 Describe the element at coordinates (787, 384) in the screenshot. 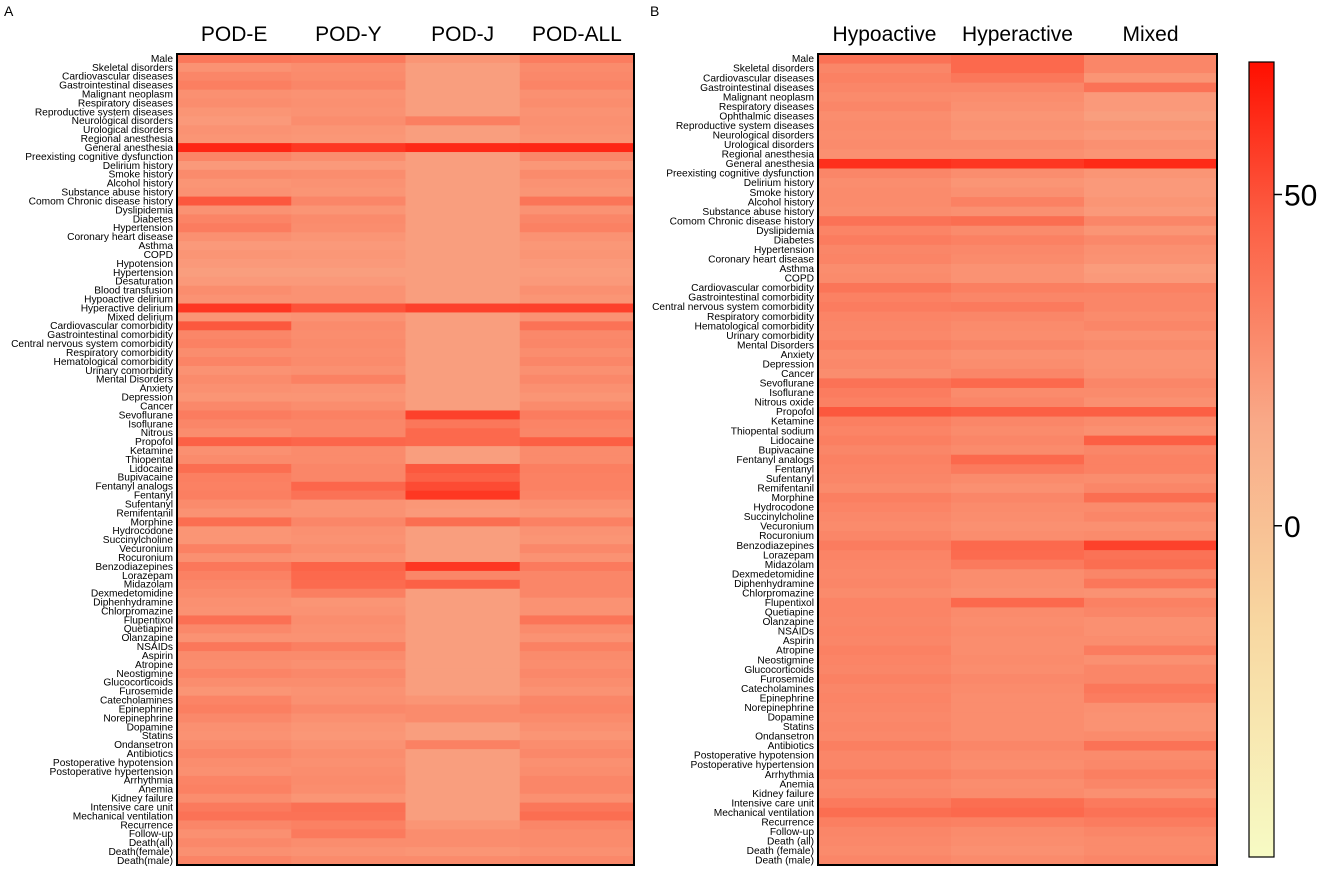

I see `row-label-sevoflurane: Sevoflurane` at that location.